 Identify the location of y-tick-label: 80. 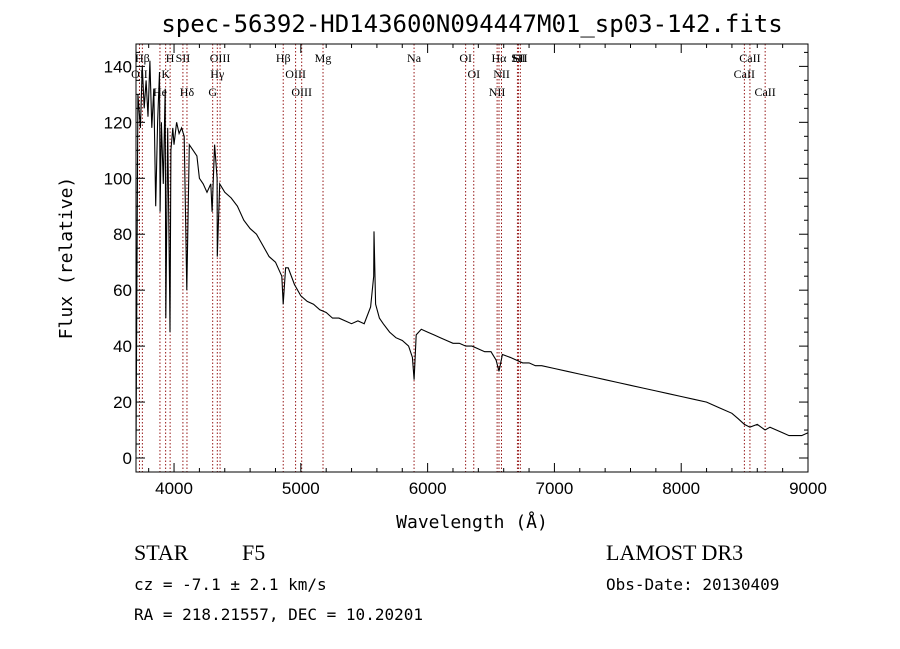
(122, 234).